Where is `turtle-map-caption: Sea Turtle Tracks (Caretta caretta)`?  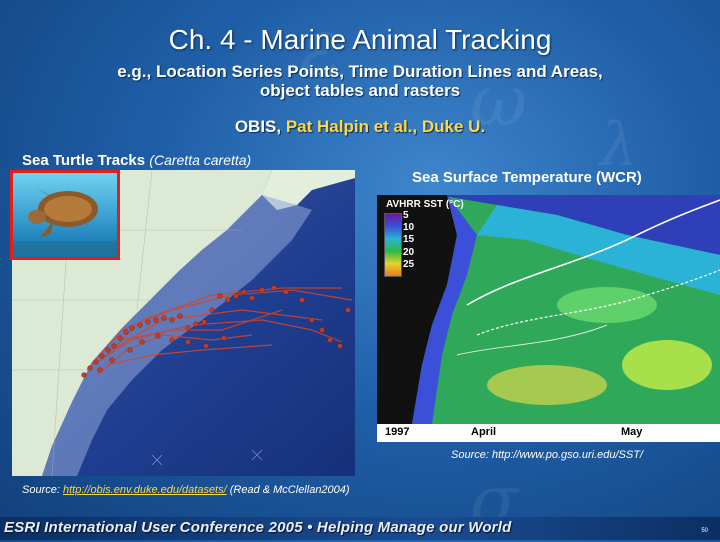
turtle-map-caption: Sea Turtle Tracks (Caretta caretta) is located at coordinates (136, 160).